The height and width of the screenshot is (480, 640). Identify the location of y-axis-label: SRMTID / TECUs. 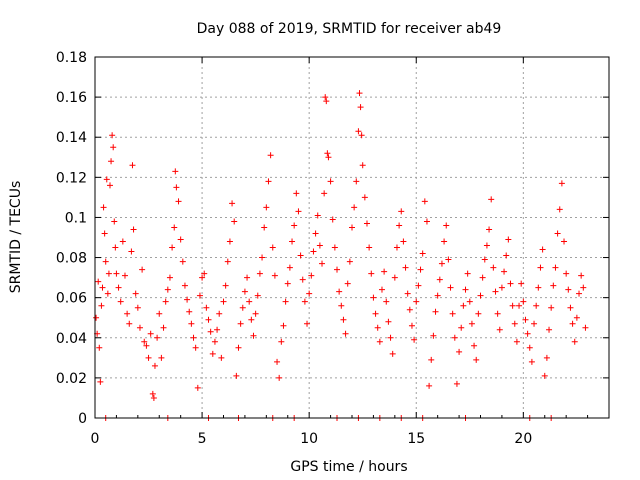
(16, 237).